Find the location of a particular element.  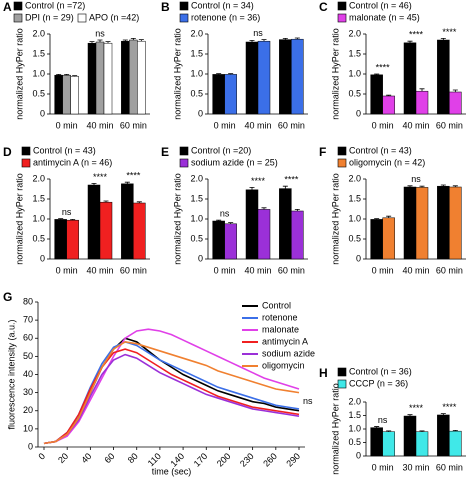

annotation: ns is located at coordinates (308, 401).